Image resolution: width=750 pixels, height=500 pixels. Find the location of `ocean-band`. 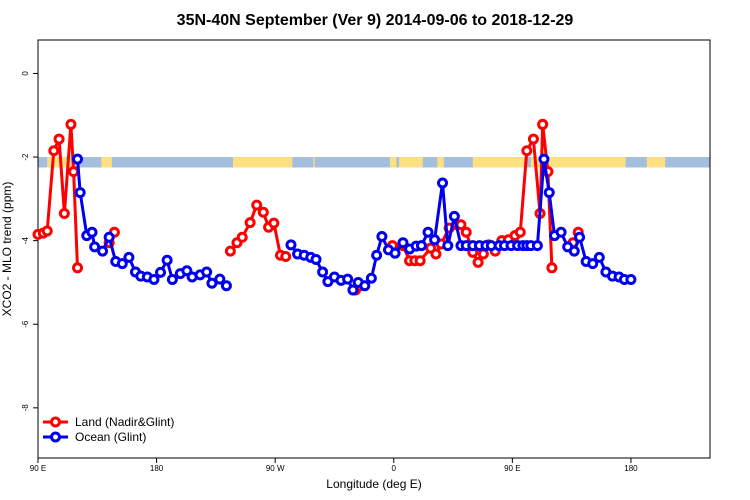

ocean-band is located at coordinates (374, 162).